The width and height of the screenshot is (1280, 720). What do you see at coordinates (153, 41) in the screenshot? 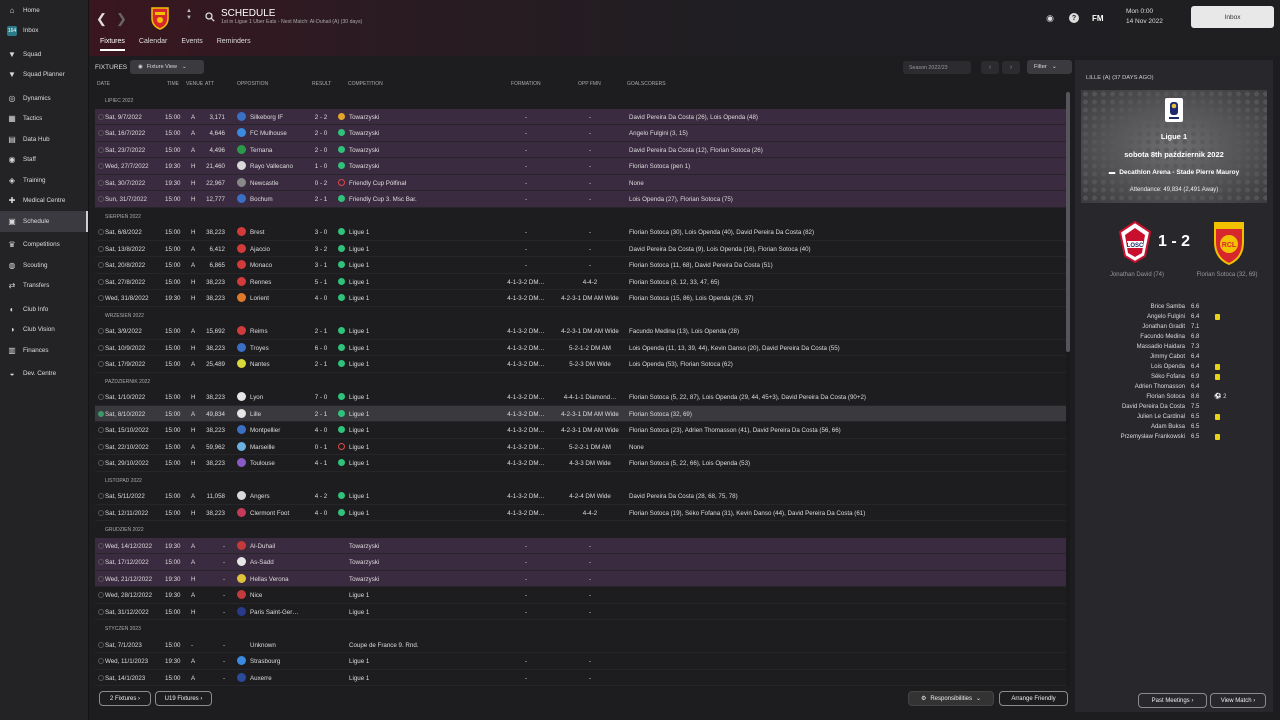
I see `tab-calendar: Calendar` at bounding box center [153, 41].